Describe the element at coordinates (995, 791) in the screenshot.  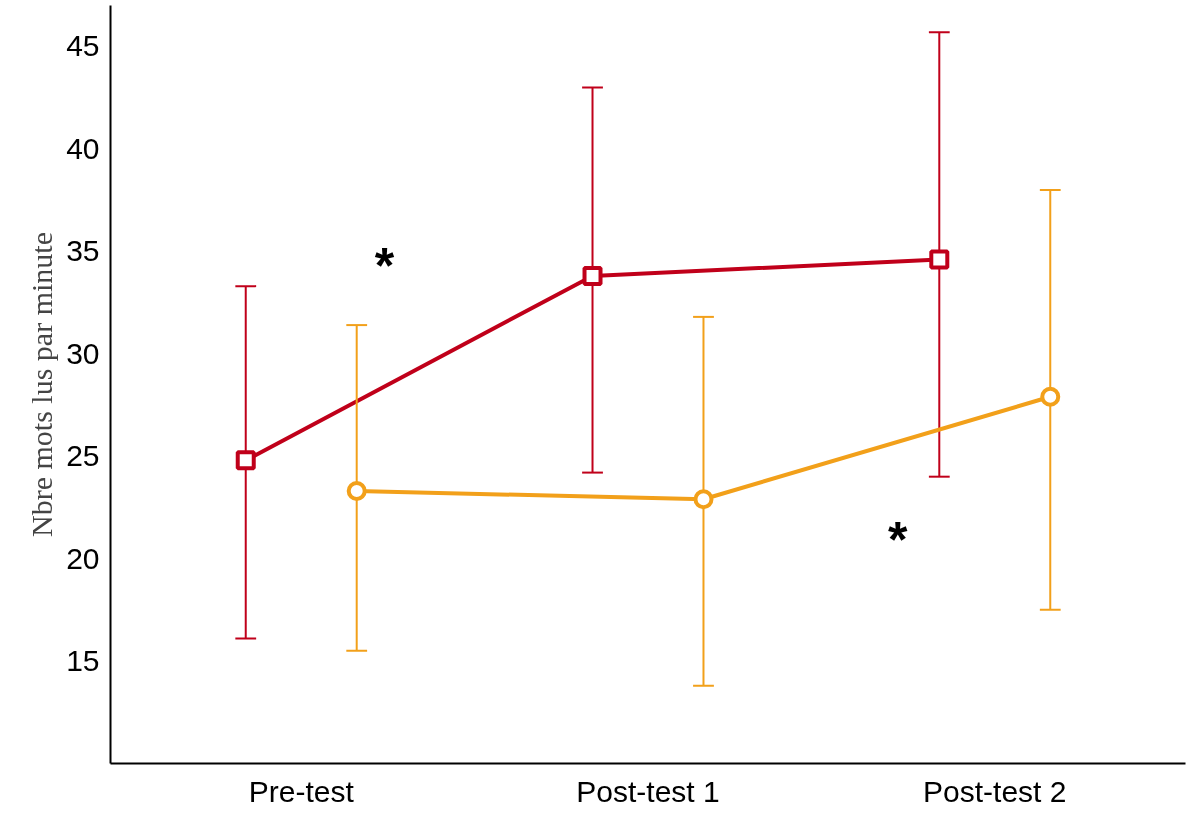
I see `x-tick-label: Post-test 2` at that location.